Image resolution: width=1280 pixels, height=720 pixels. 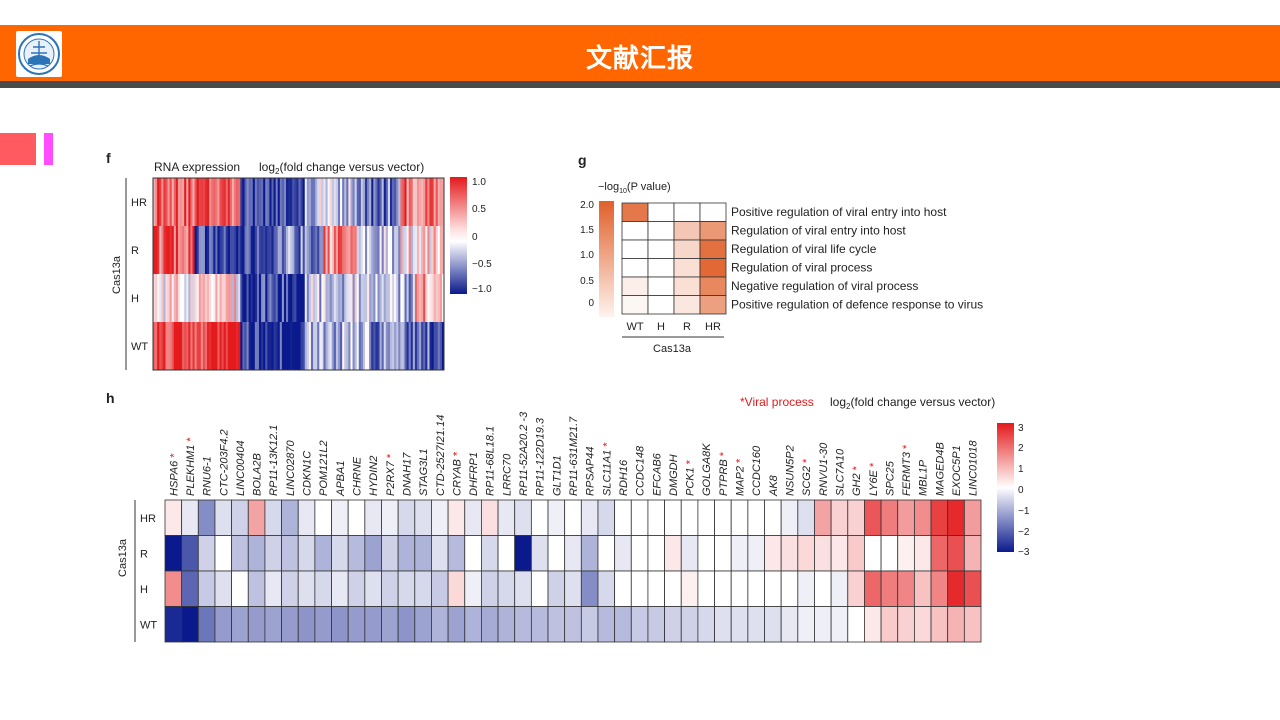 What do you see at coordinates (110, 398) in the screenshot?
I see `panel-h-label: h` at bounding box center [110, 398].